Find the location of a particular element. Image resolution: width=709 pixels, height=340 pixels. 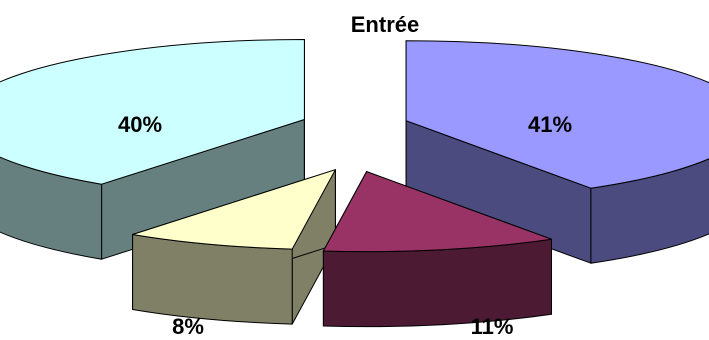

pie-slice-11pct is located at coordinates (437, 249).